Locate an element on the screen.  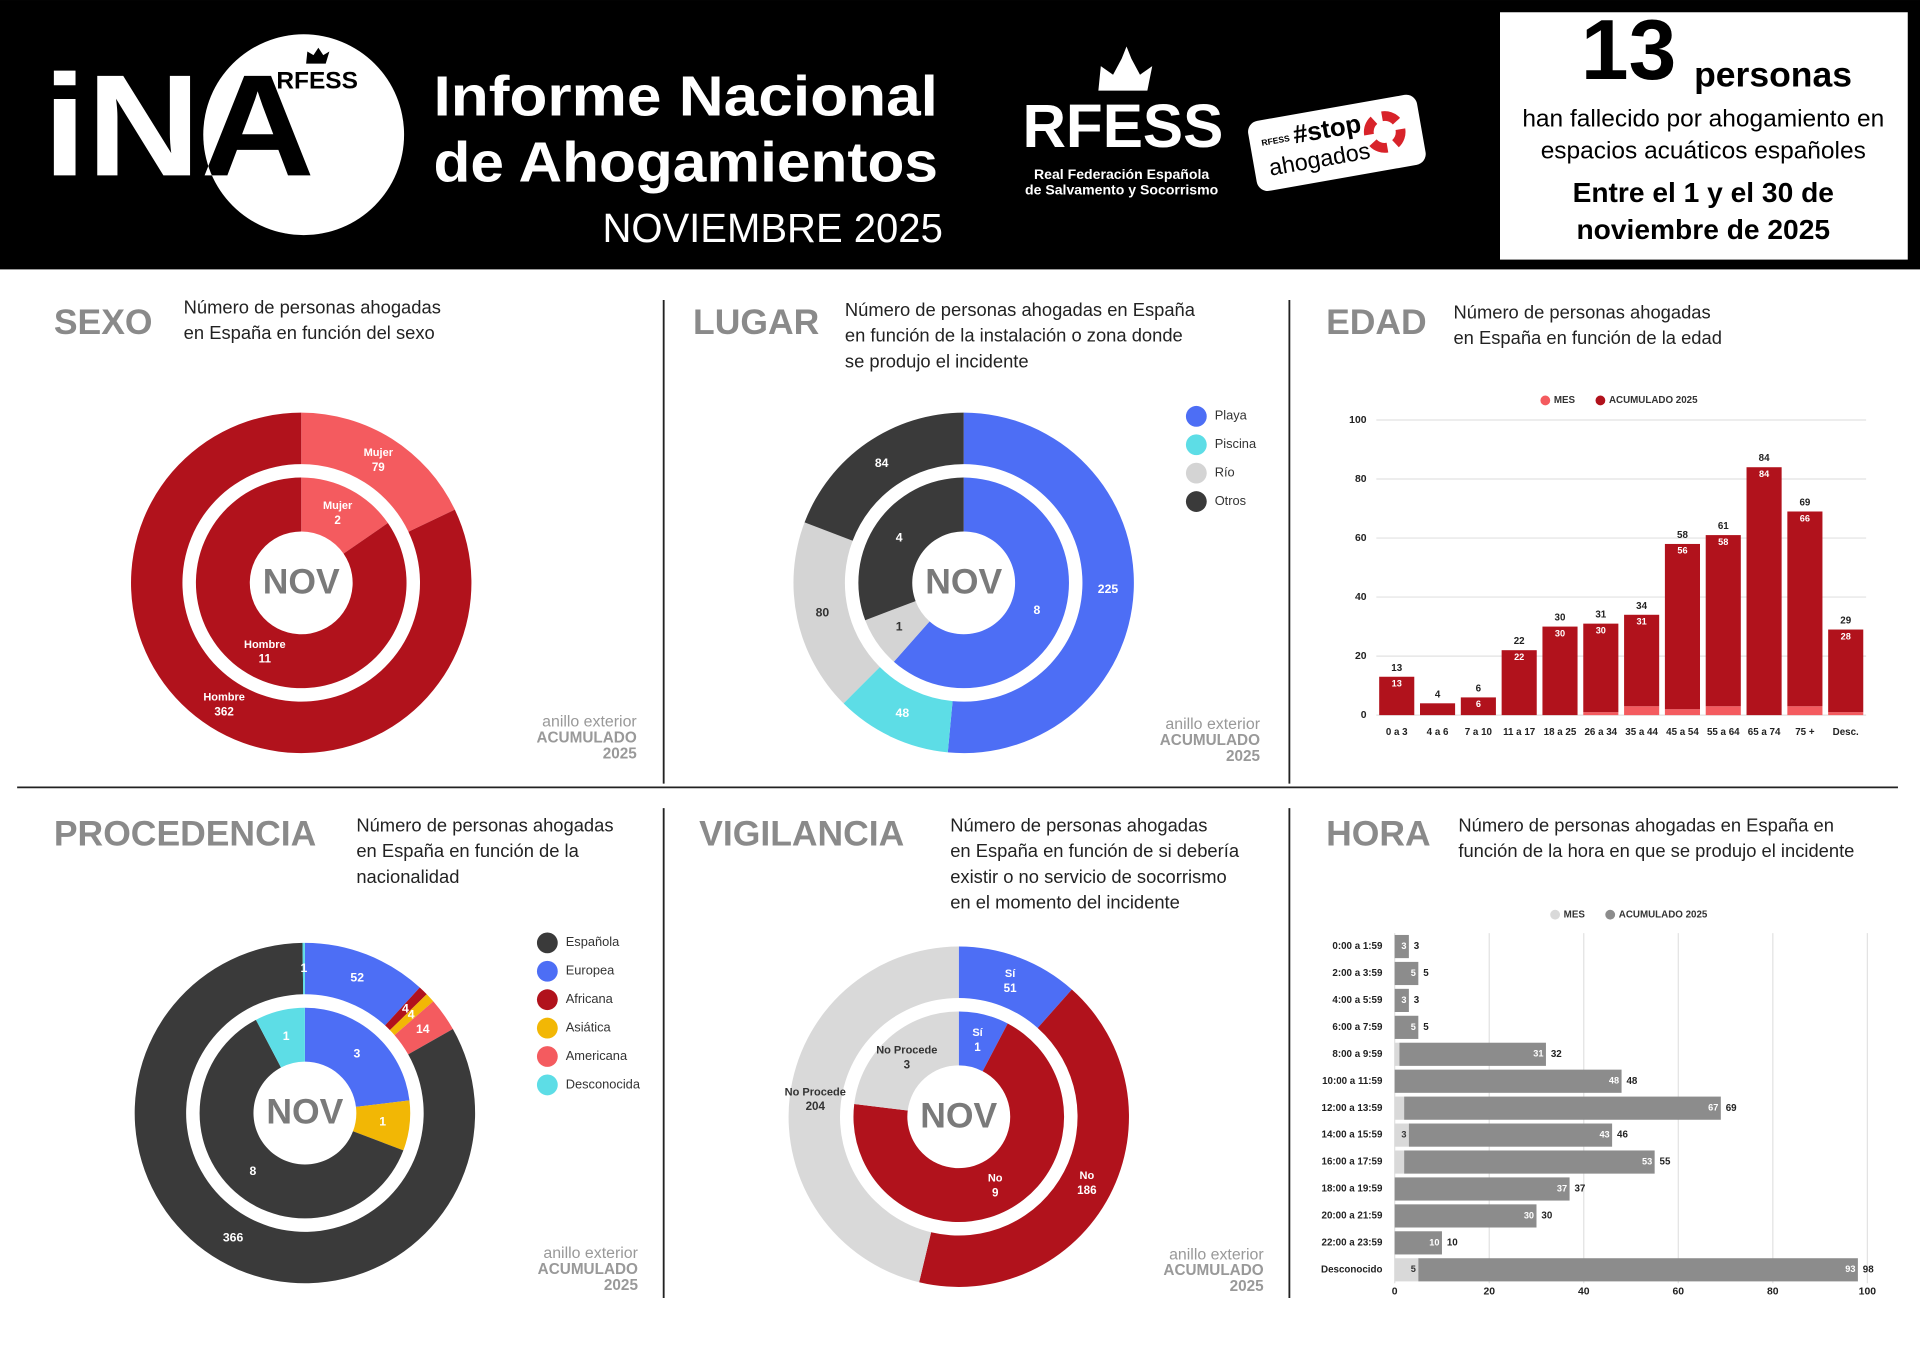
bar-value-label: 48 is located at coordinates (1614, 1081).